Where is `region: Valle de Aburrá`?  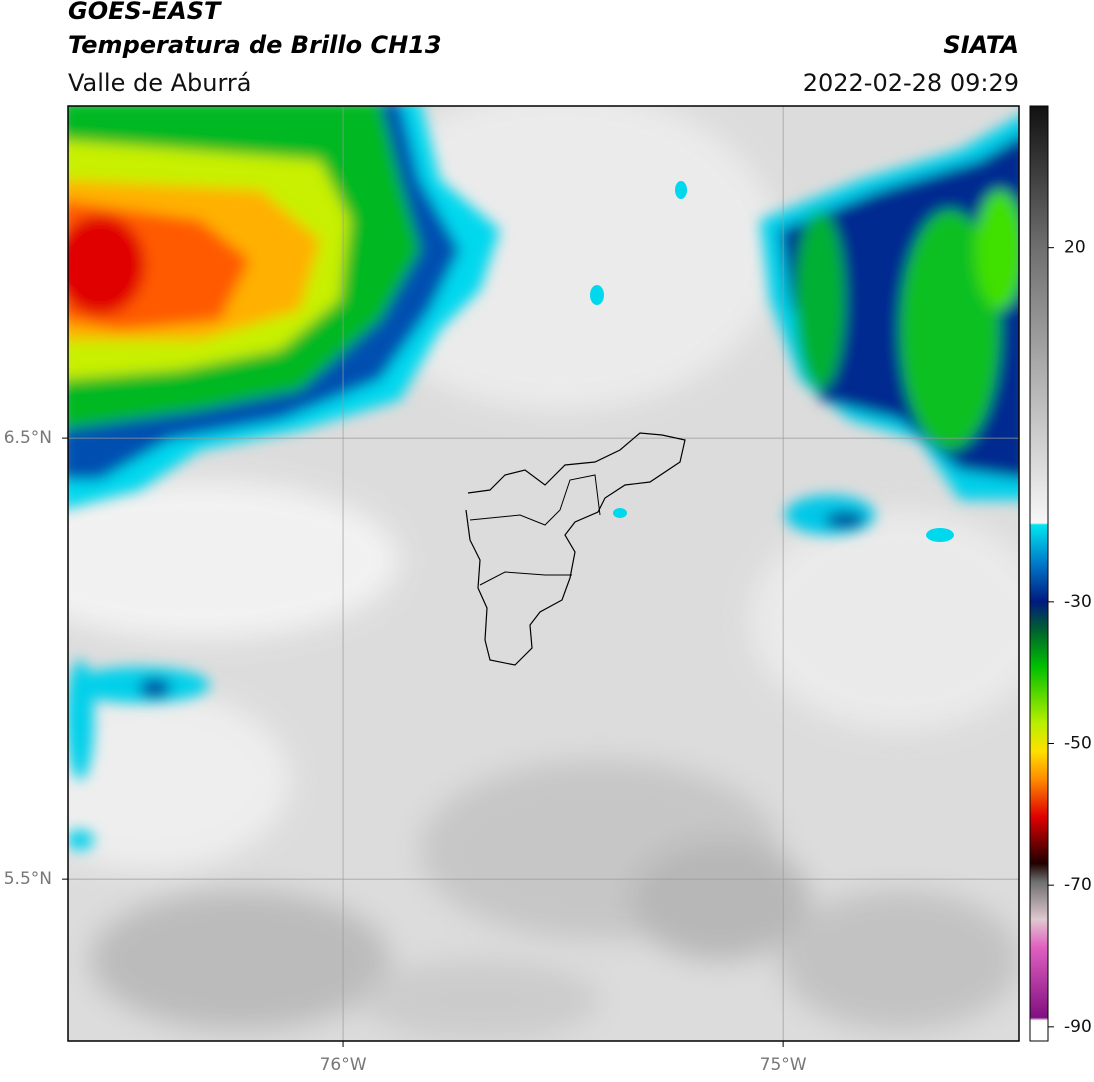 region: Valle de Aburrá is located at coordinates (160, 83).